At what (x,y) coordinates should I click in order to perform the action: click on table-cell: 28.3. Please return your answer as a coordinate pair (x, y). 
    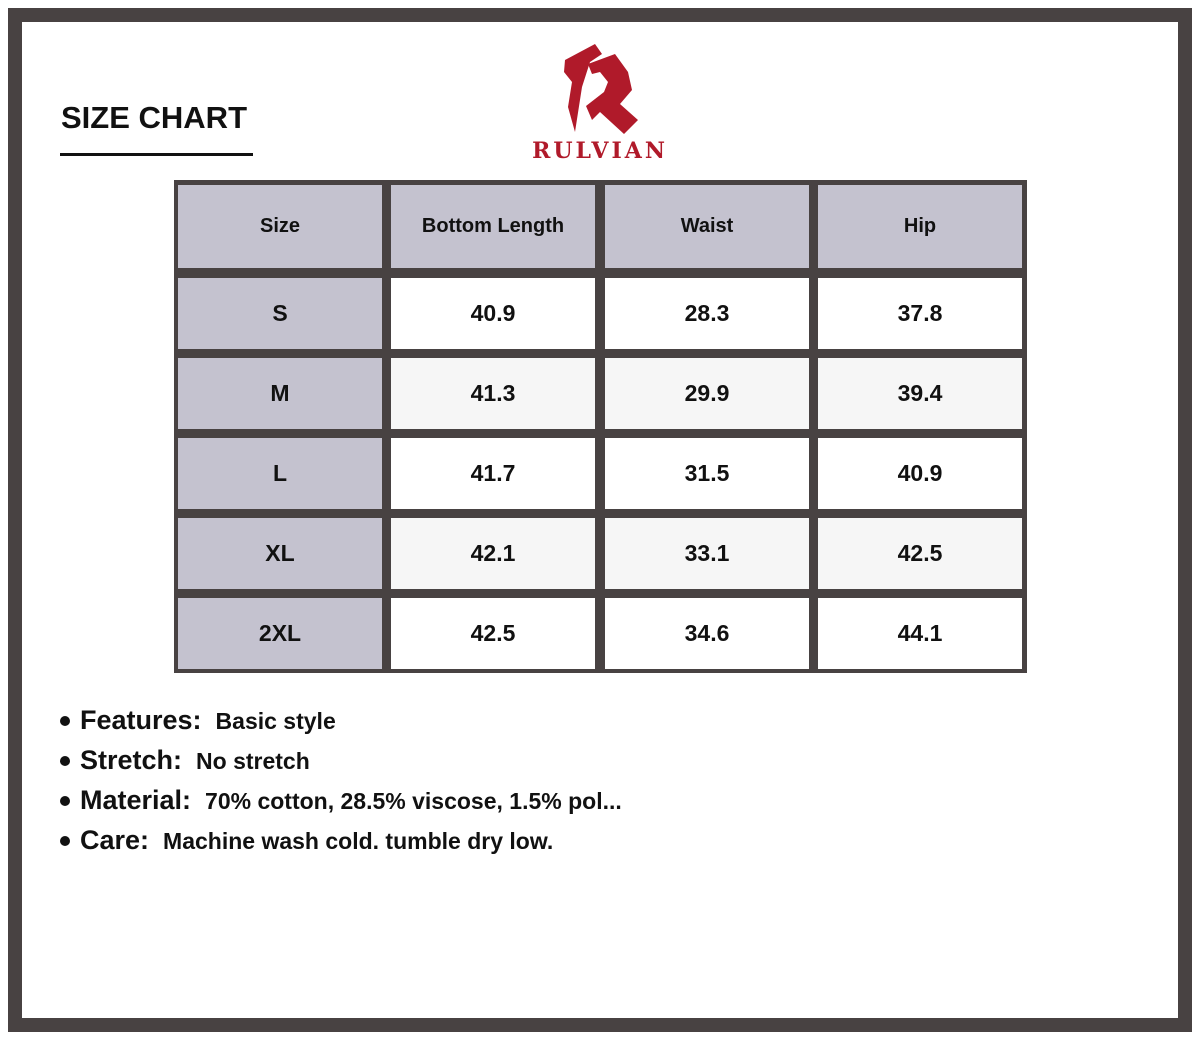
    Looking at the image, I should click on (707, 313).